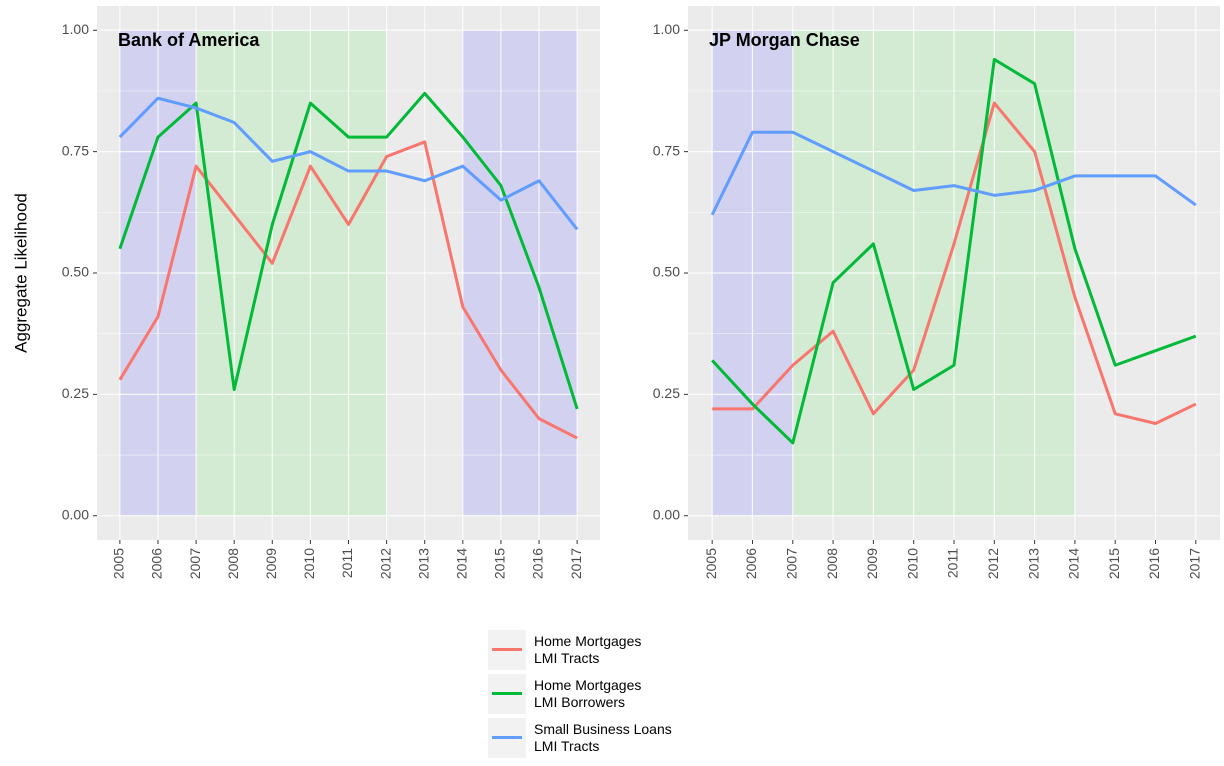 This screenshot has width=1224, height=766. What do you see at coordinates (784, 40) in the screenshot?
I see `panel-title: JP Morgan Chase` at bounding box center [784, 40].